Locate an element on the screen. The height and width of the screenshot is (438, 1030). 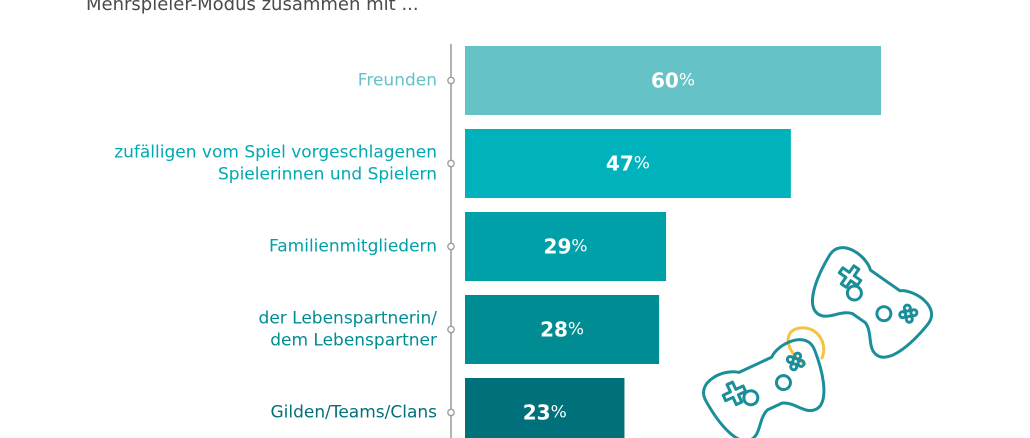
controller-illustration is located at coordinates (818, 342).